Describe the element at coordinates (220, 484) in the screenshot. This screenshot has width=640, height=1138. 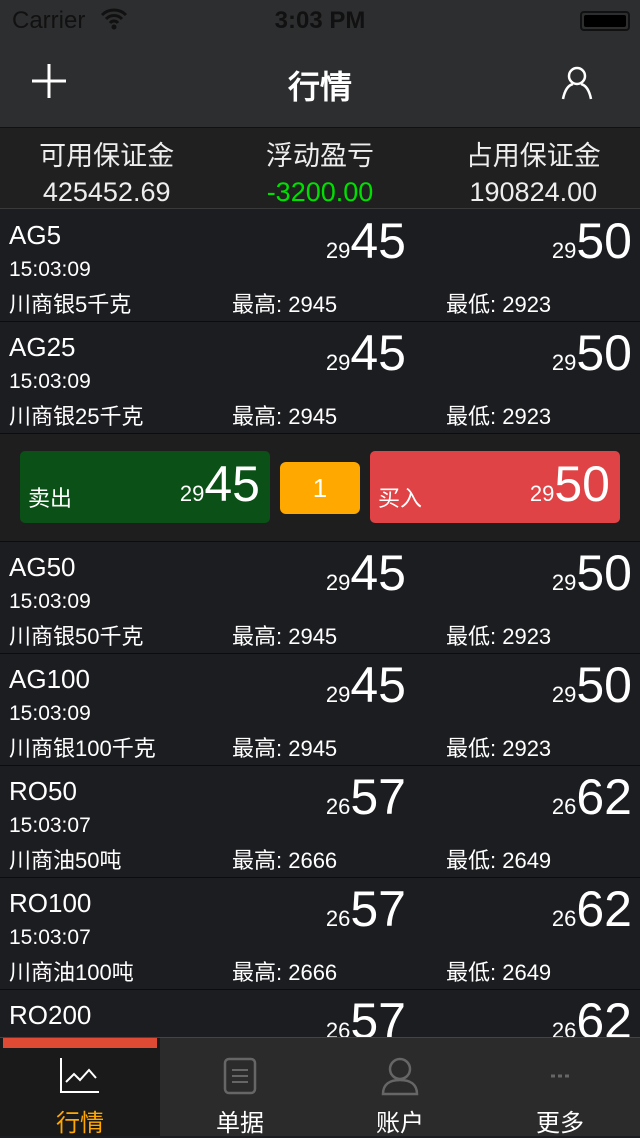
I see `sell-price: 2945` at that location.